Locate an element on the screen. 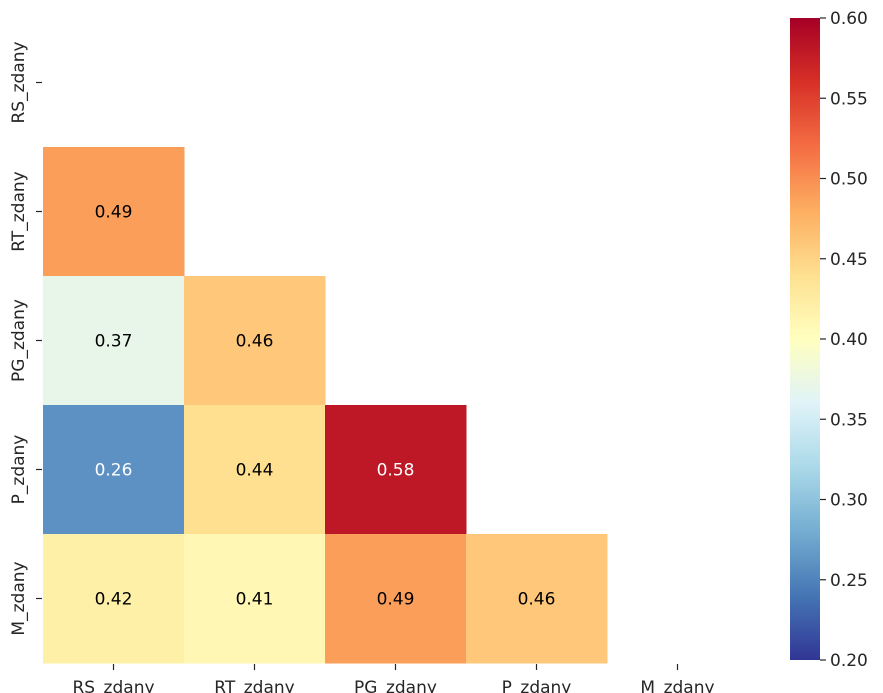 This screenshot has width=883, height=693. x-axis: RS_zdany RT_zdany PG_zdany P_zdany M_zdany is located at coordinates (393, 678).